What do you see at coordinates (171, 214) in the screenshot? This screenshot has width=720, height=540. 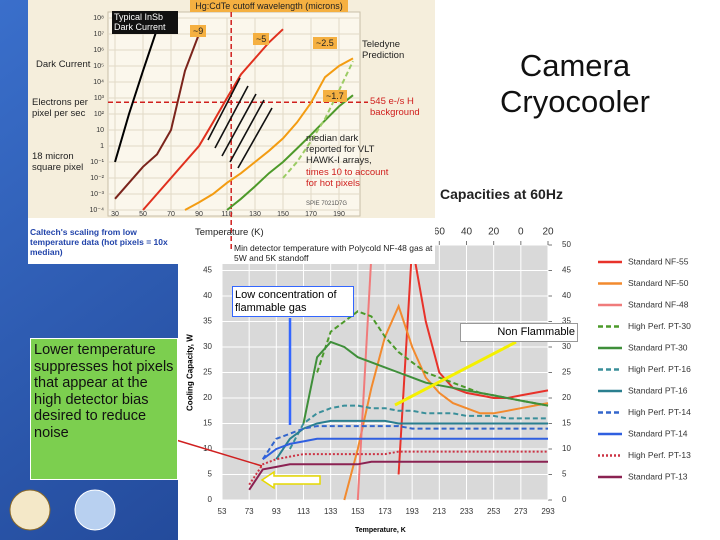 I see `x-tick-label: 70` at bounding box center [171, 214].